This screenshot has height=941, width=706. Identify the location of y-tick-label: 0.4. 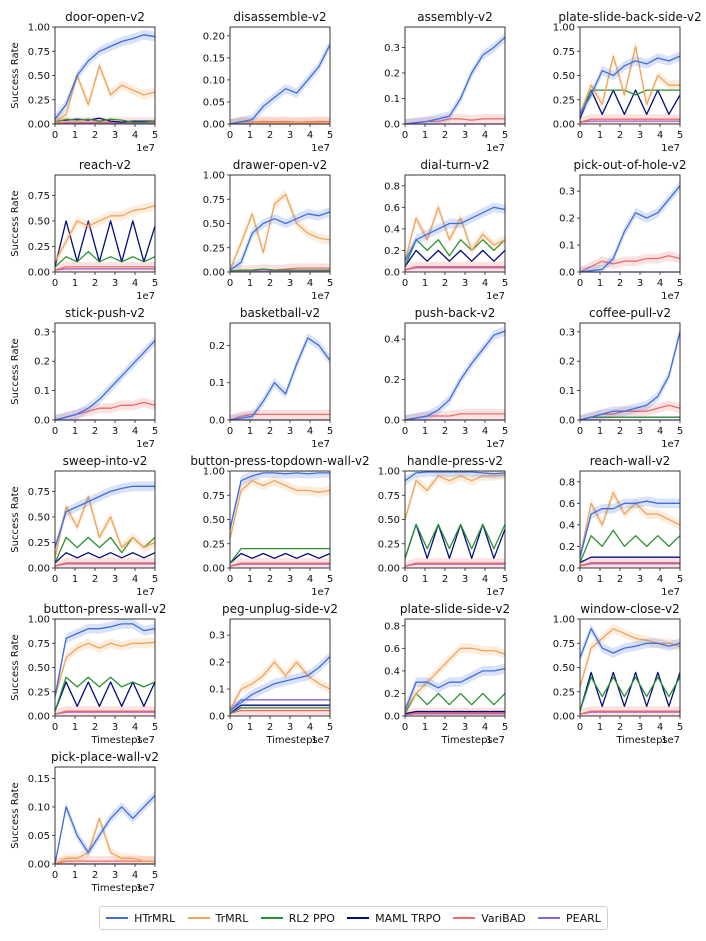
(567, 525).